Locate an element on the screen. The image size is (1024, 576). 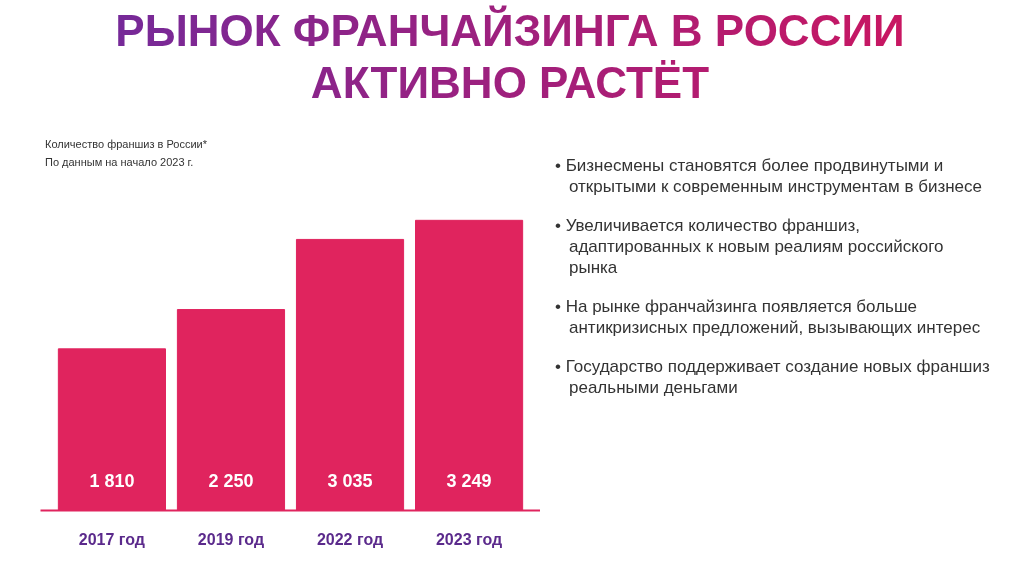
x-tick-label: 2022 год is located at coordinates (350, 539).